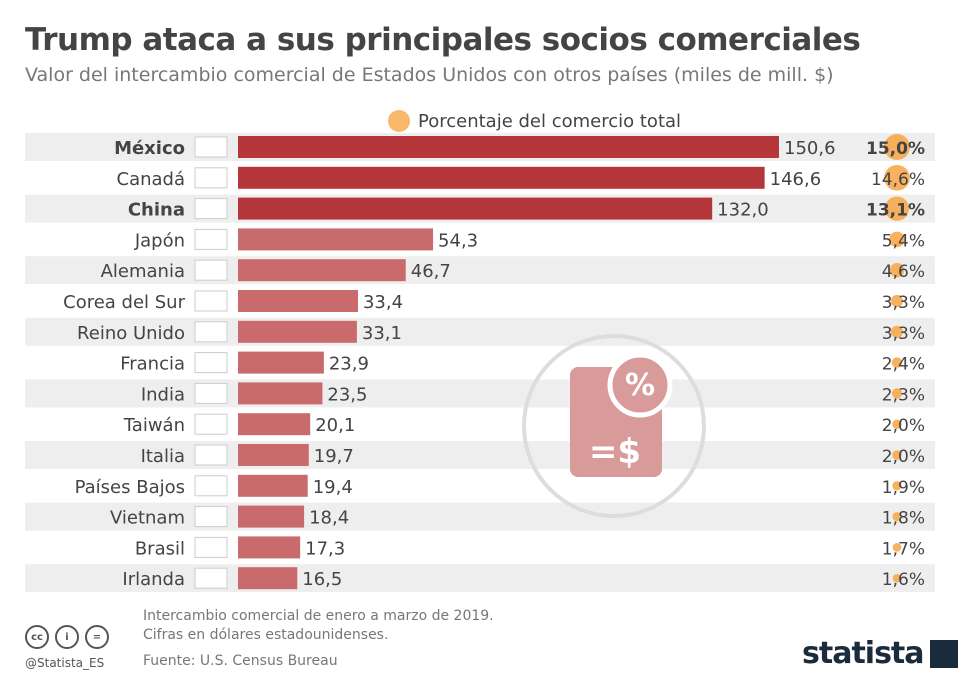 The height and width of the screenshot is (684, 960). I want to click on footnote-2: Cifras en dólares estadounidenses., so click(266, 635).